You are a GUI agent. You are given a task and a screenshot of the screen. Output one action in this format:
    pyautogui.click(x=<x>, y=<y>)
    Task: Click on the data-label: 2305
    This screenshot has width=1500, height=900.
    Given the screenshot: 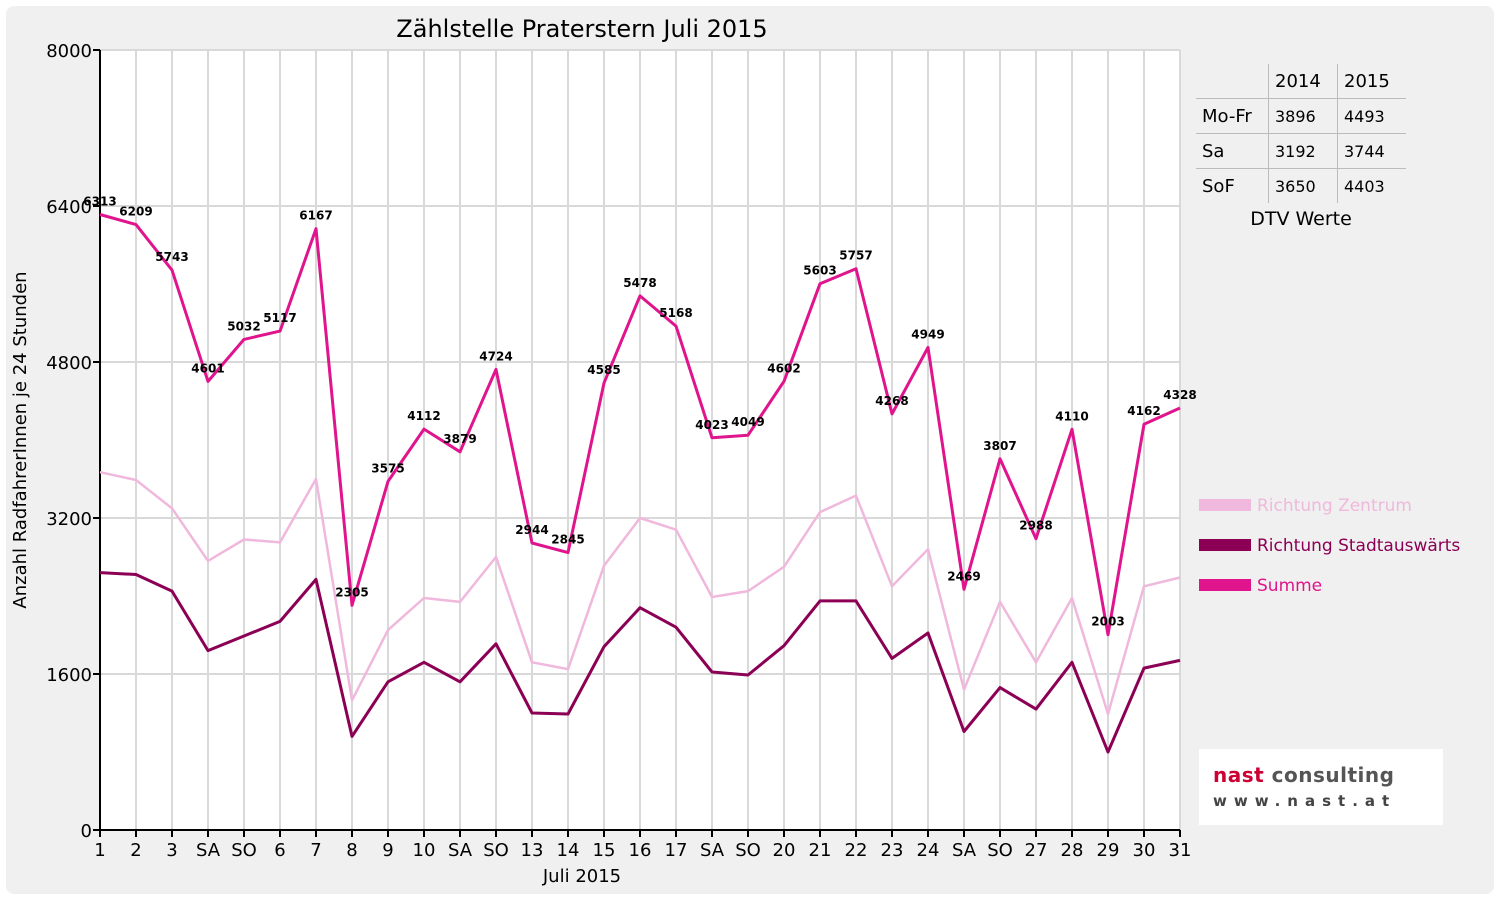 What is the action you would take?
    pyautogui.click(x=351, y=592)
    